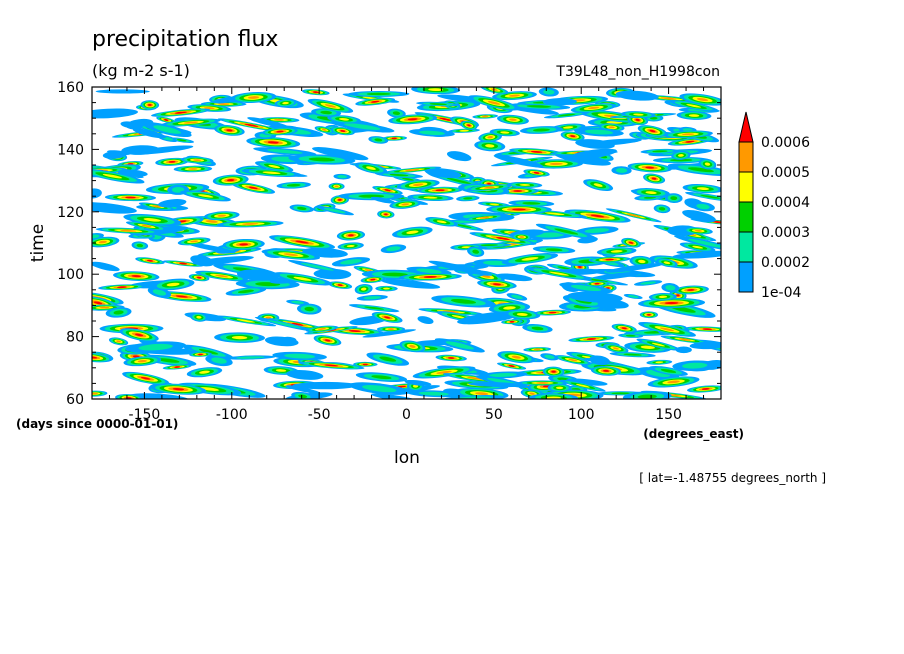 The width and height of the screenshot is (904, 654). I want to click on x-axis-units: (degrees_east), so click(693, 434).